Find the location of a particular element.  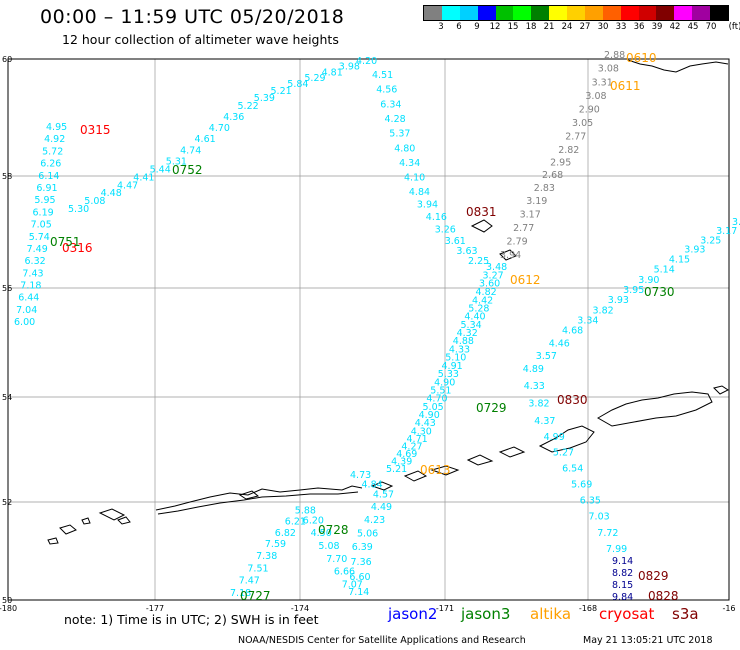

wave-height-value: 4.23 is located at coordinates (374, 520).